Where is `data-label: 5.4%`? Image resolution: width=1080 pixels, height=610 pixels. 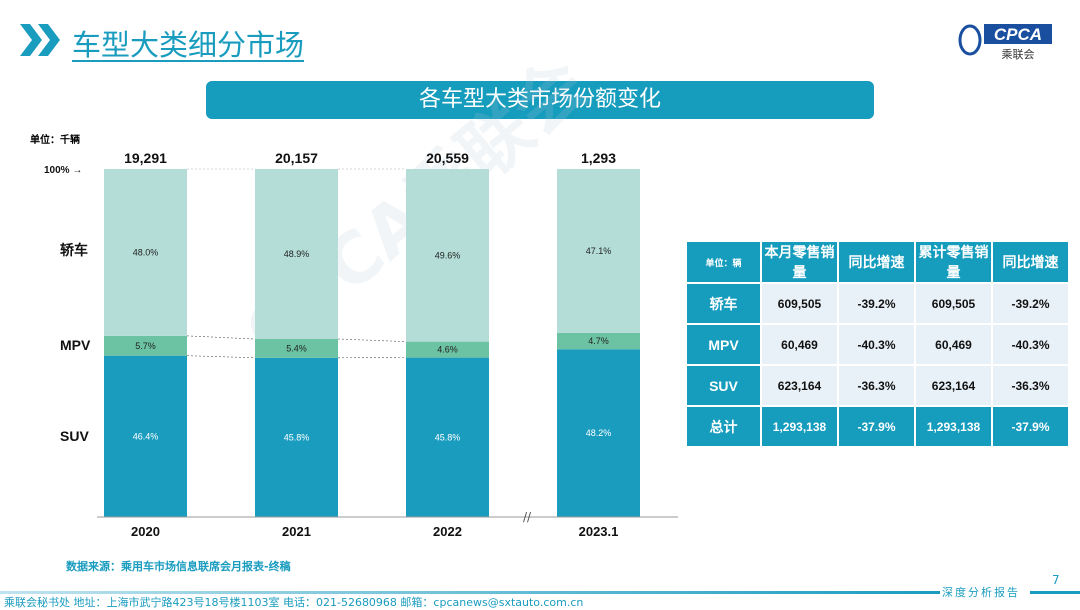 data-label: 5.4% is located at coordinates (296, 348).